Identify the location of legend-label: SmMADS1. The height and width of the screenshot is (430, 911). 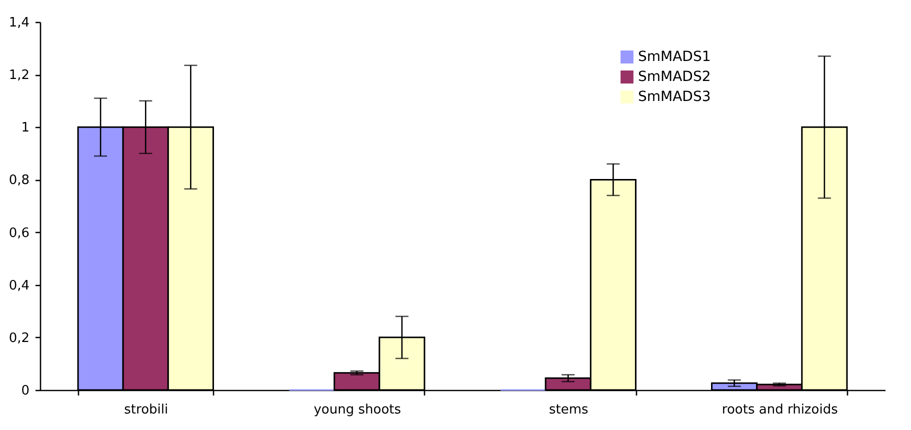
(674, 57).